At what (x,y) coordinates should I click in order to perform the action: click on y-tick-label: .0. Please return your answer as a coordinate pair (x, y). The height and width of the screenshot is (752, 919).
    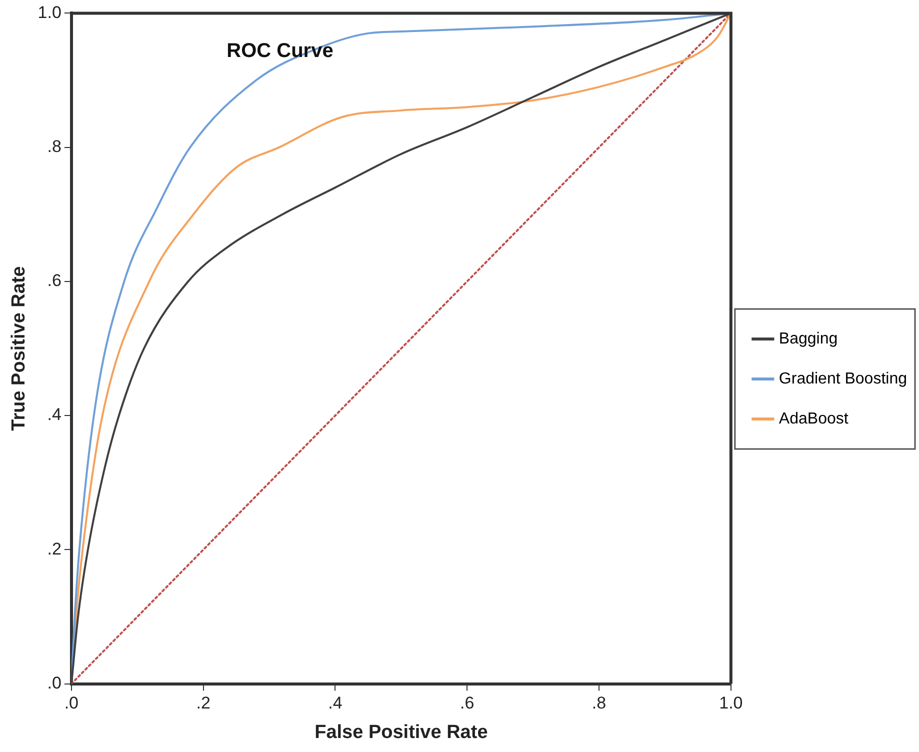
    Looking at the image, I should click on (54, 682).